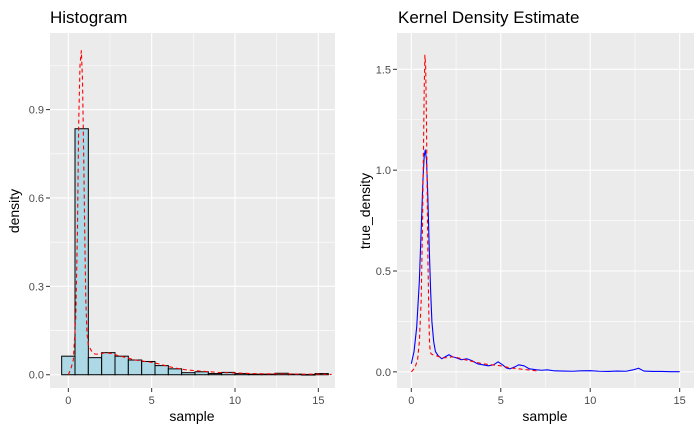  What do you see at coordinates (383, 171) in the screenshot?
I see `y-tick-label: 1.0` at bounding box center [383, 171].